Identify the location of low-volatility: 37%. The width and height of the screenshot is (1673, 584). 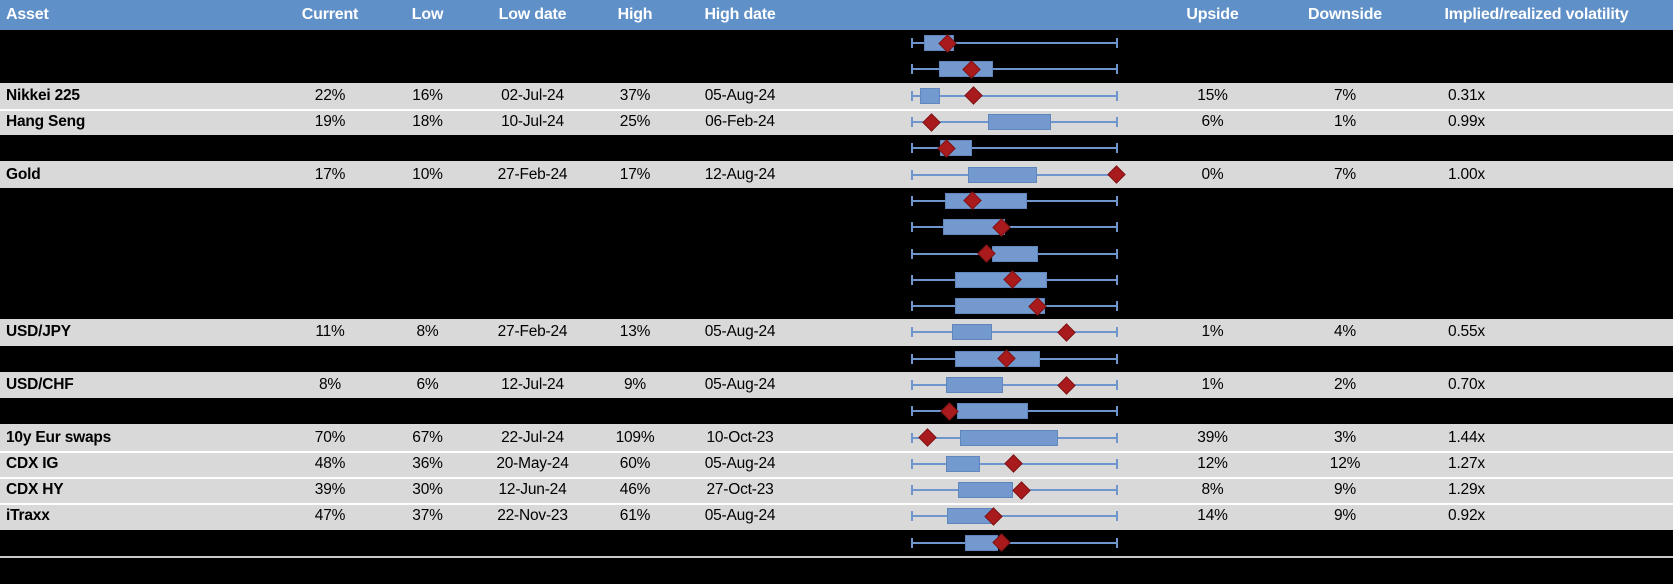
(427, 516).